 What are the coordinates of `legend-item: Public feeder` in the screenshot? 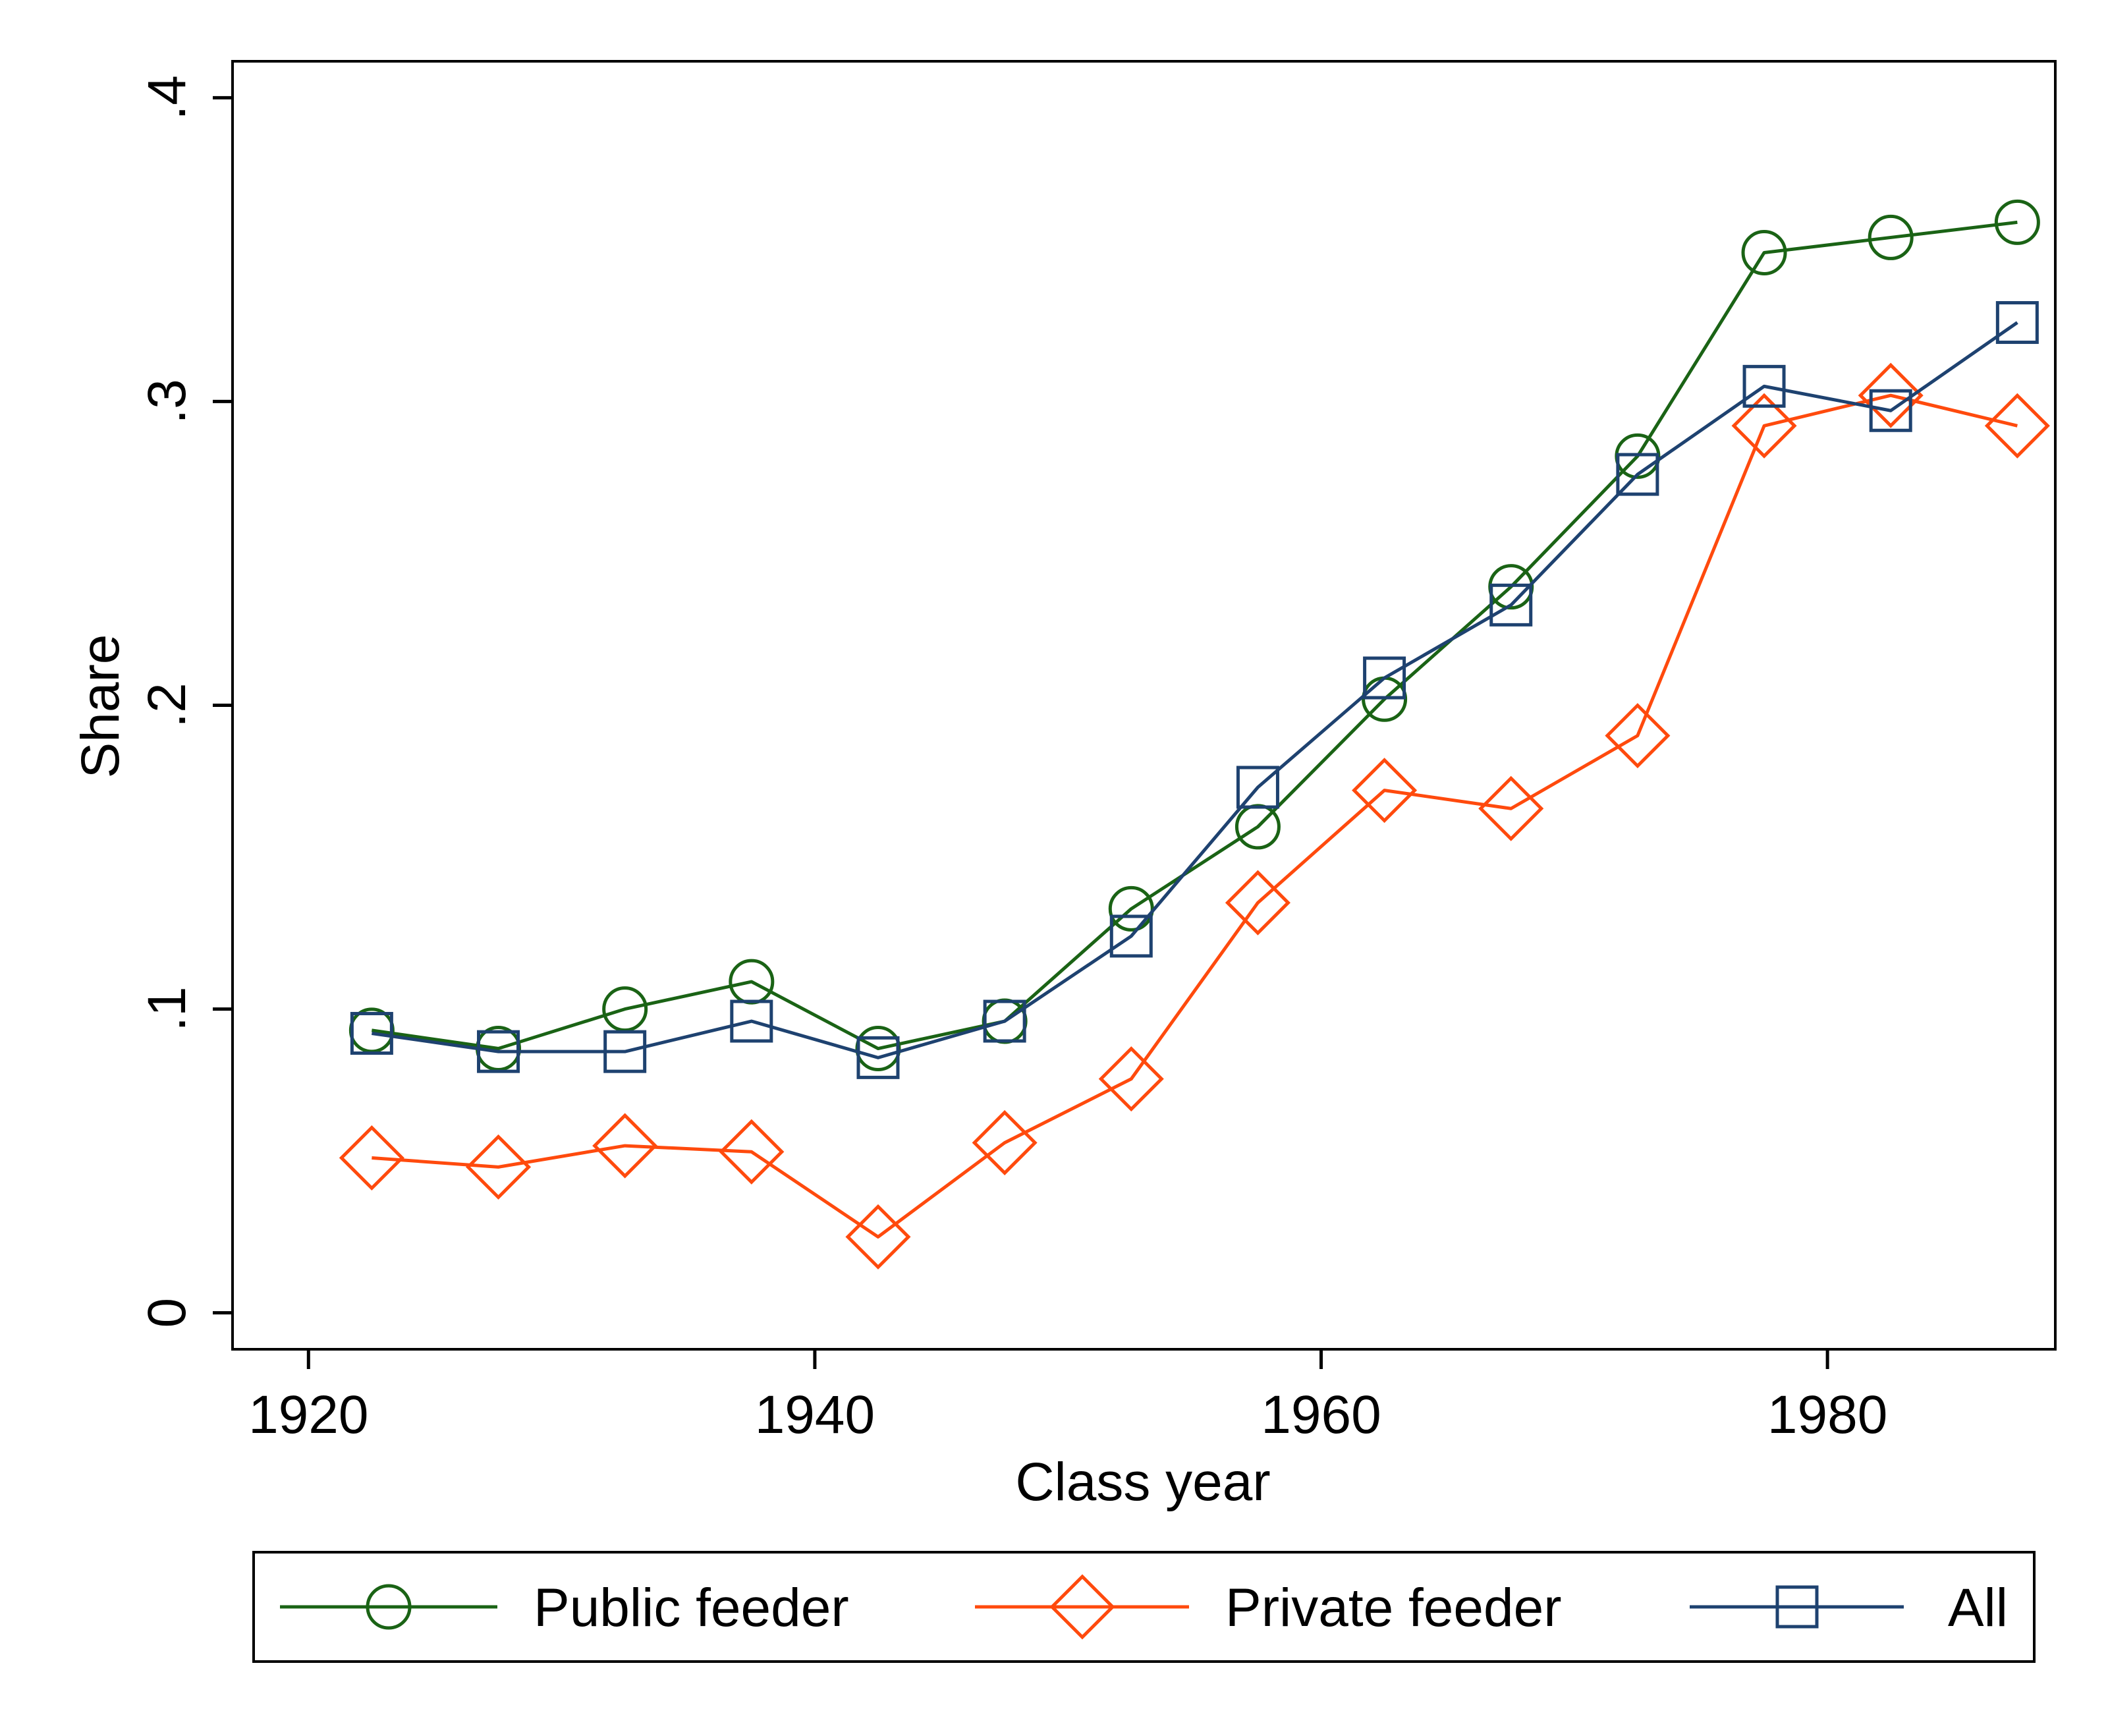 It's located at (564, 1608).